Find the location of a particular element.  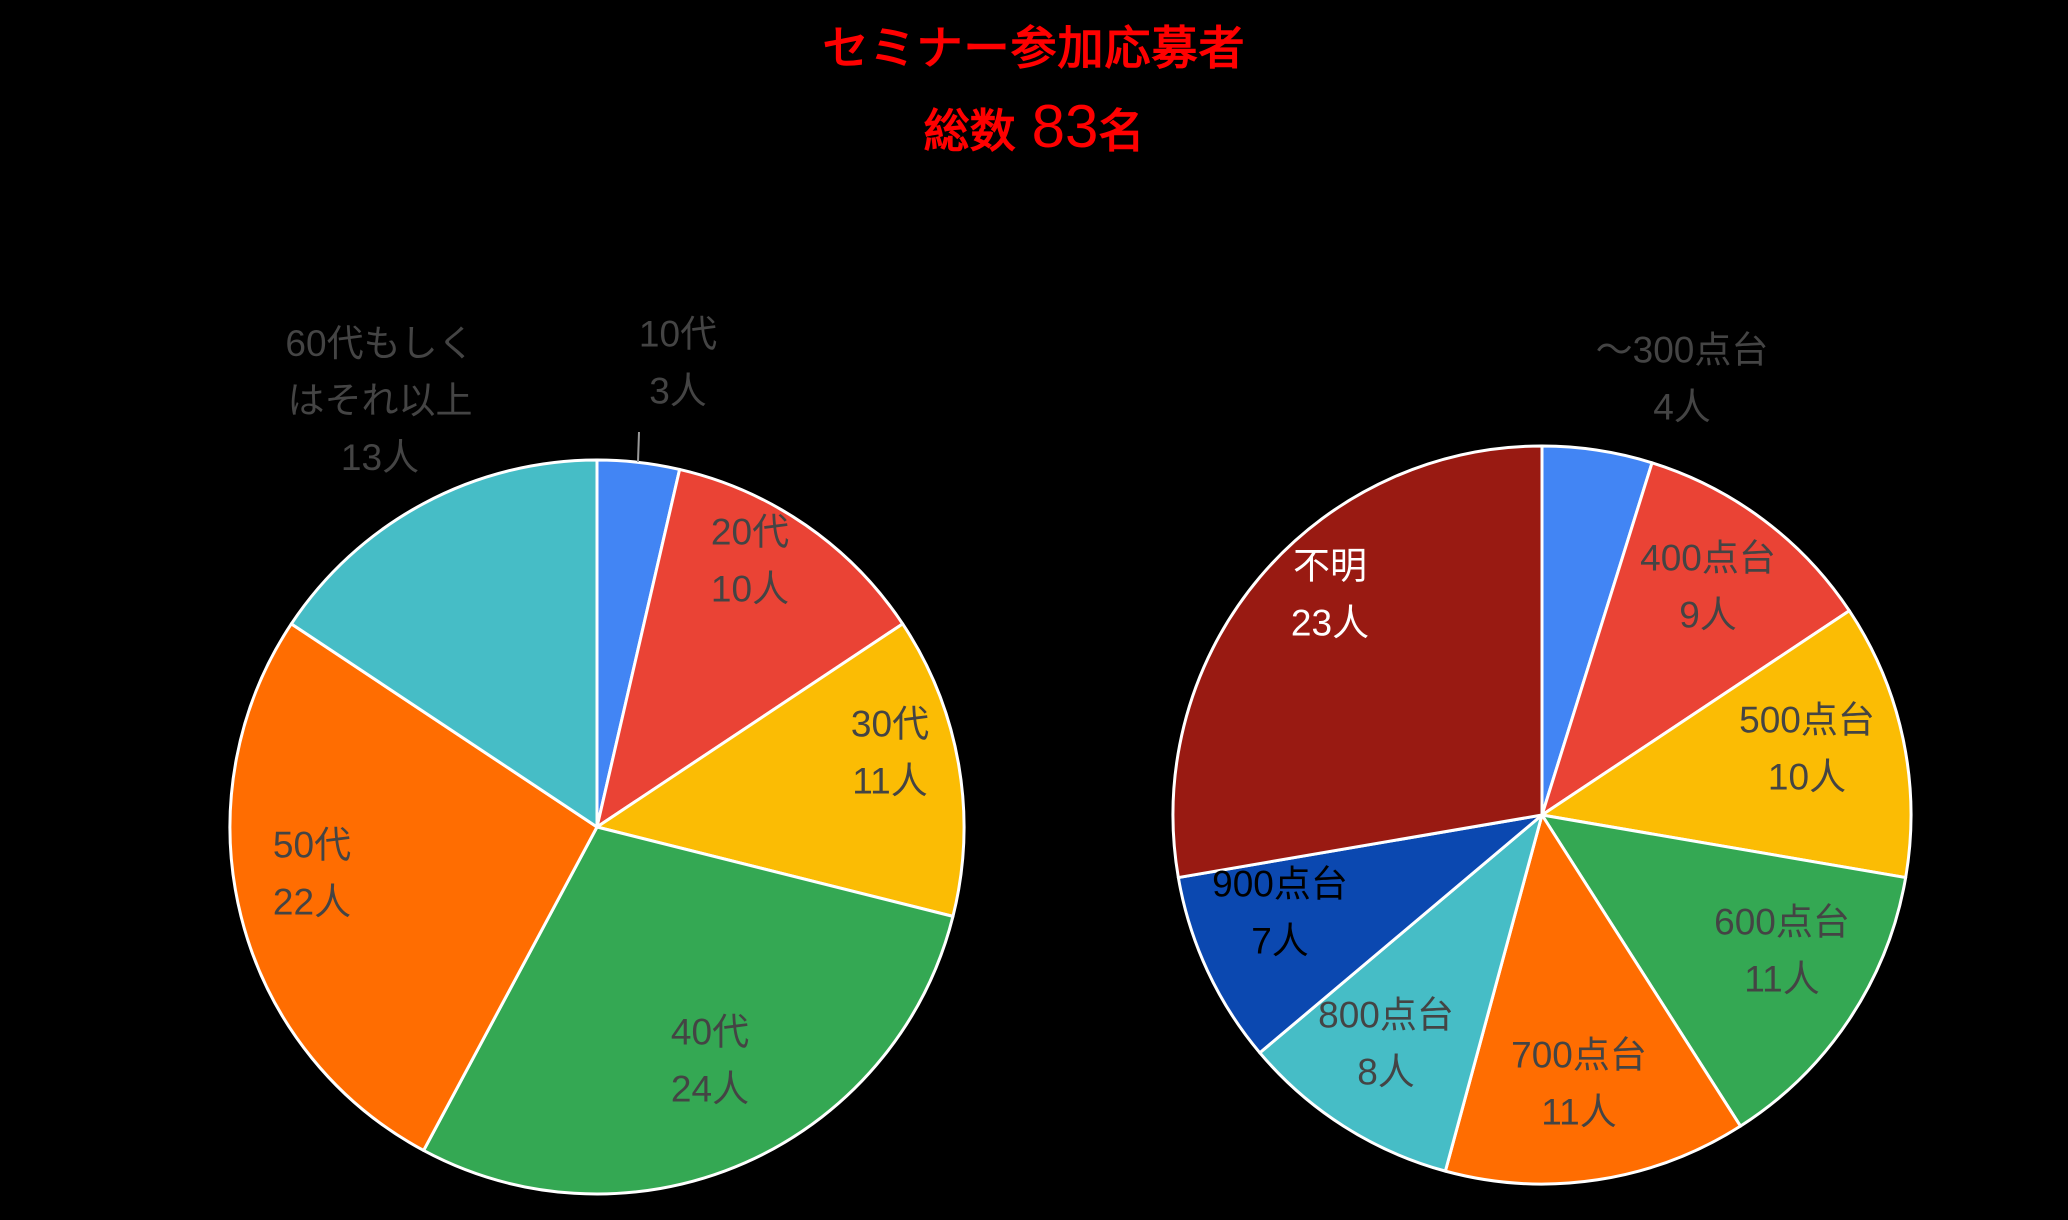

leader-line is located at coordinates (638, 447).